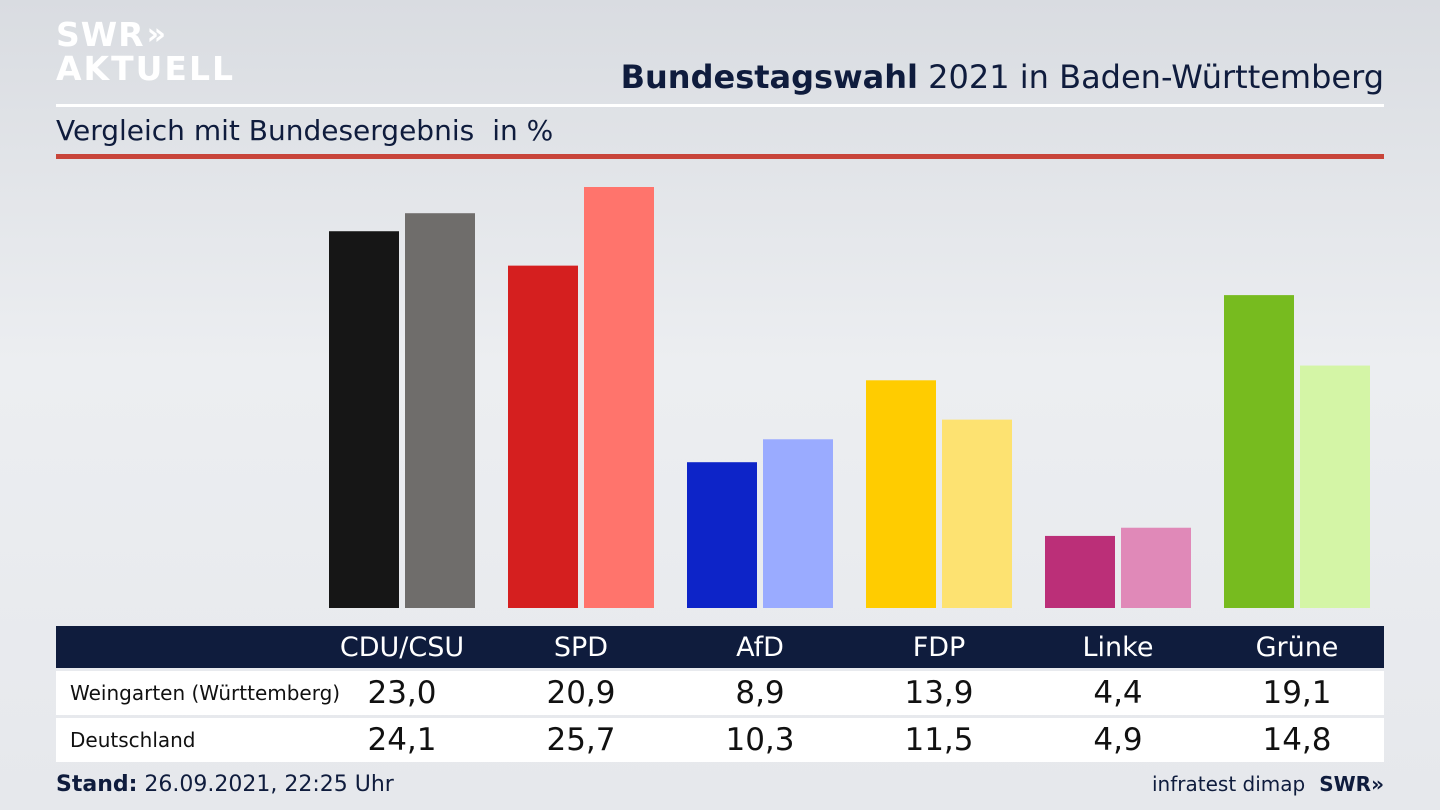  What do you see at coordinates (146, 68) in the screenshot?
I see `logo-aktuell-text: AKTUELL` at bounding box center [146, 68].